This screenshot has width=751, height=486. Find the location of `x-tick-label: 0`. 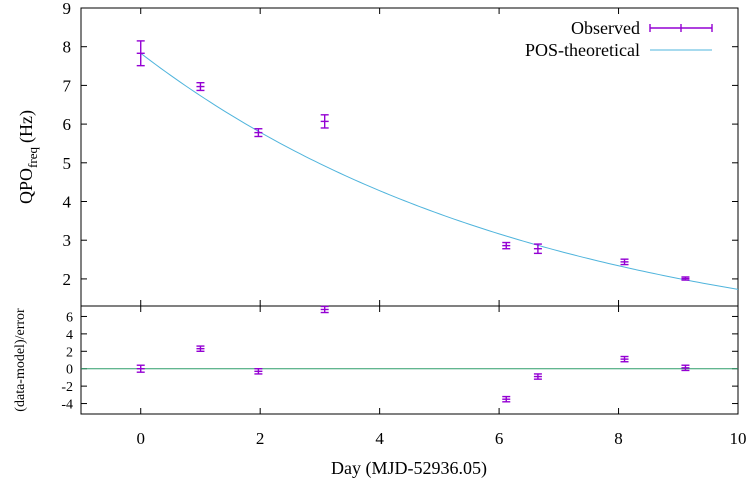

x-tick-label: 0 is located at coordinates (140, 438).